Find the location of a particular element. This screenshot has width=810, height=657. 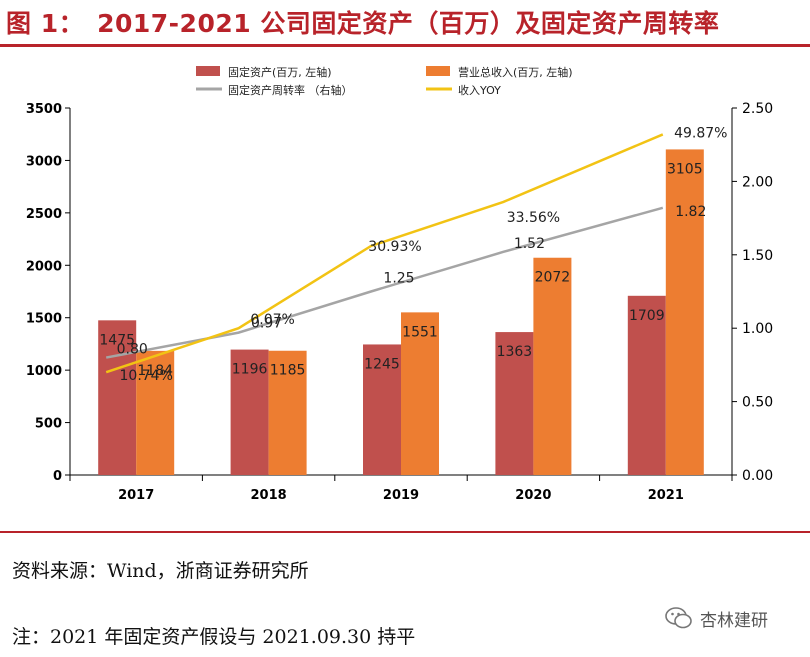

left-tick-label: 3500 is located at coordinates (44, 109).